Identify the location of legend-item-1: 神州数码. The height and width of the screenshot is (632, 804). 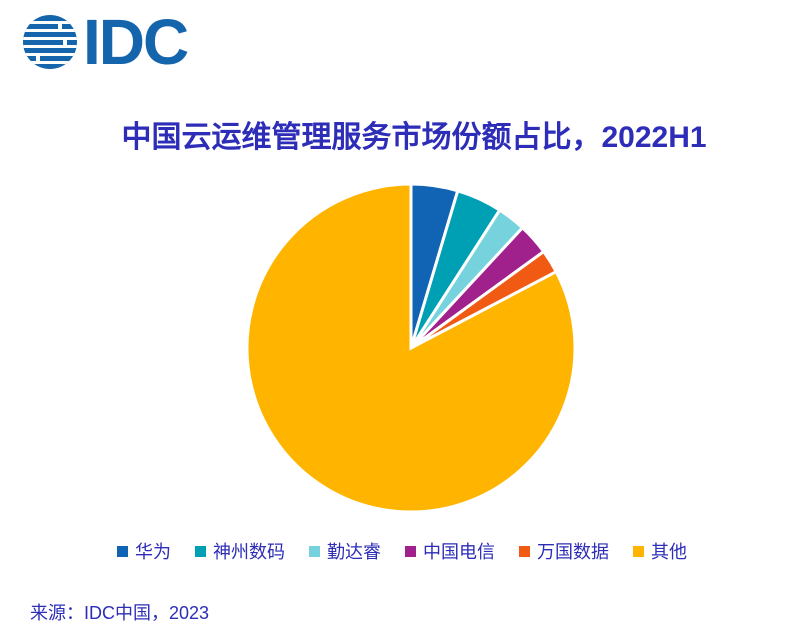
(240, 551).